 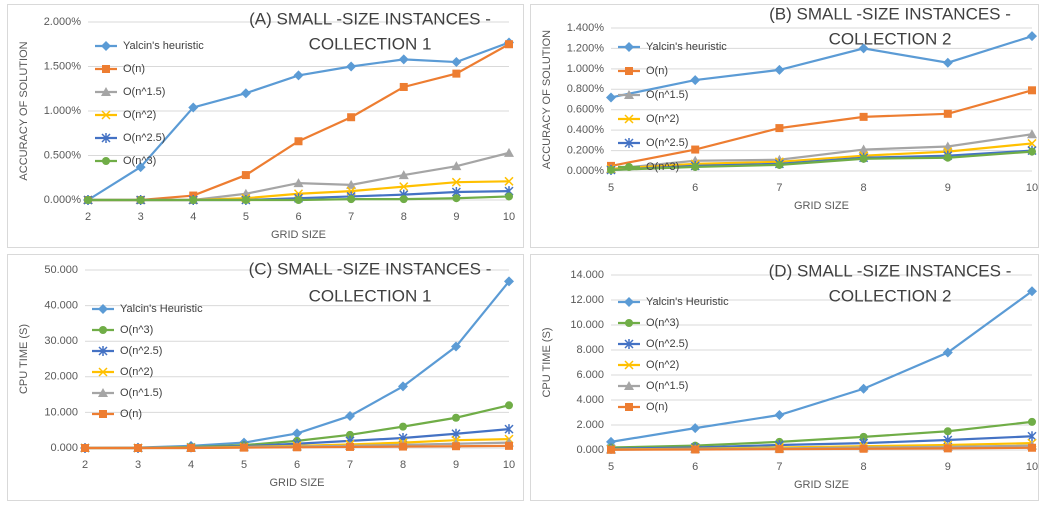 I want to click on chart-title: (B) SMALL -SIZE INSTANCES -, so click(x=890, y=13).